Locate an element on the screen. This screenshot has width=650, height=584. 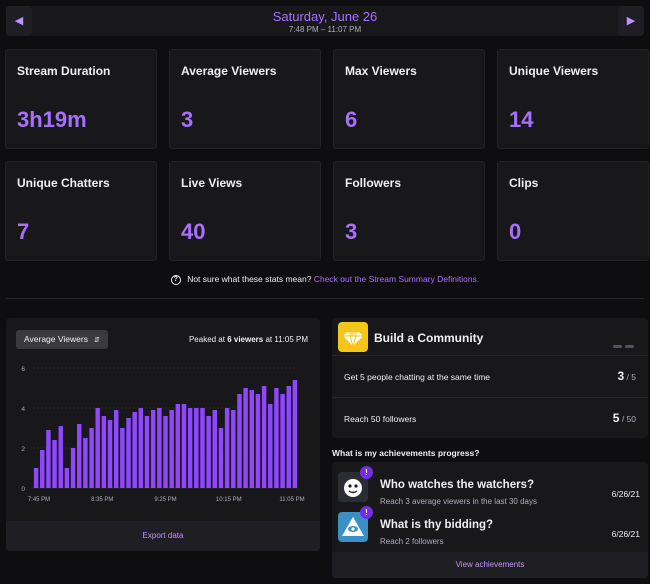
goal-current: 3 is located at coordinates (621, 376).